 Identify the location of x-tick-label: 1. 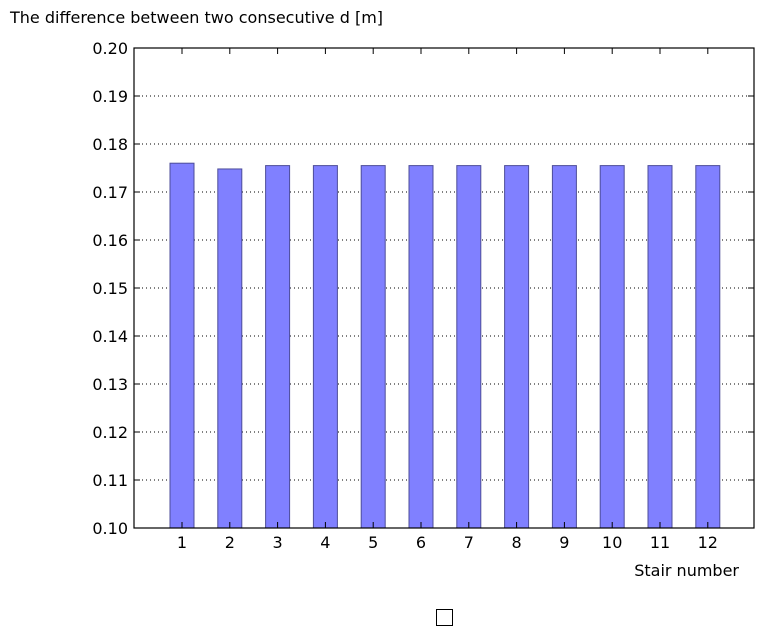
(182, 542).